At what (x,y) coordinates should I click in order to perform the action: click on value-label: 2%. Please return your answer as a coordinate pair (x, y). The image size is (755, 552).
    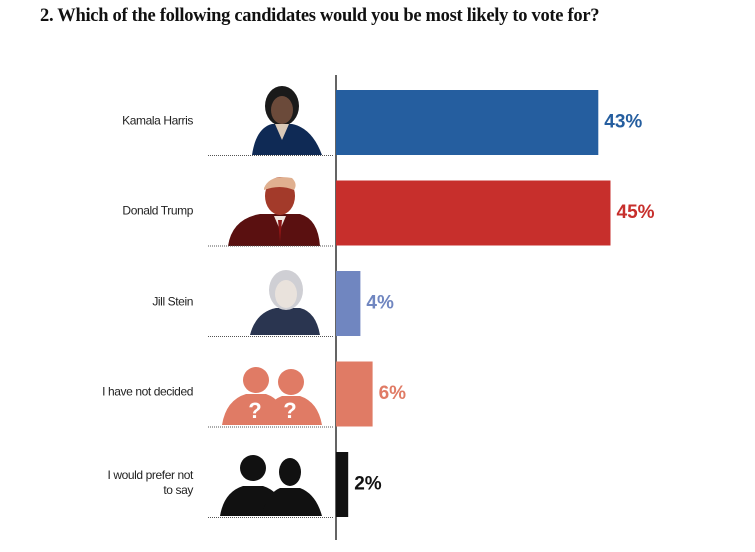
    Looking at the image, I should click on (368, 484).